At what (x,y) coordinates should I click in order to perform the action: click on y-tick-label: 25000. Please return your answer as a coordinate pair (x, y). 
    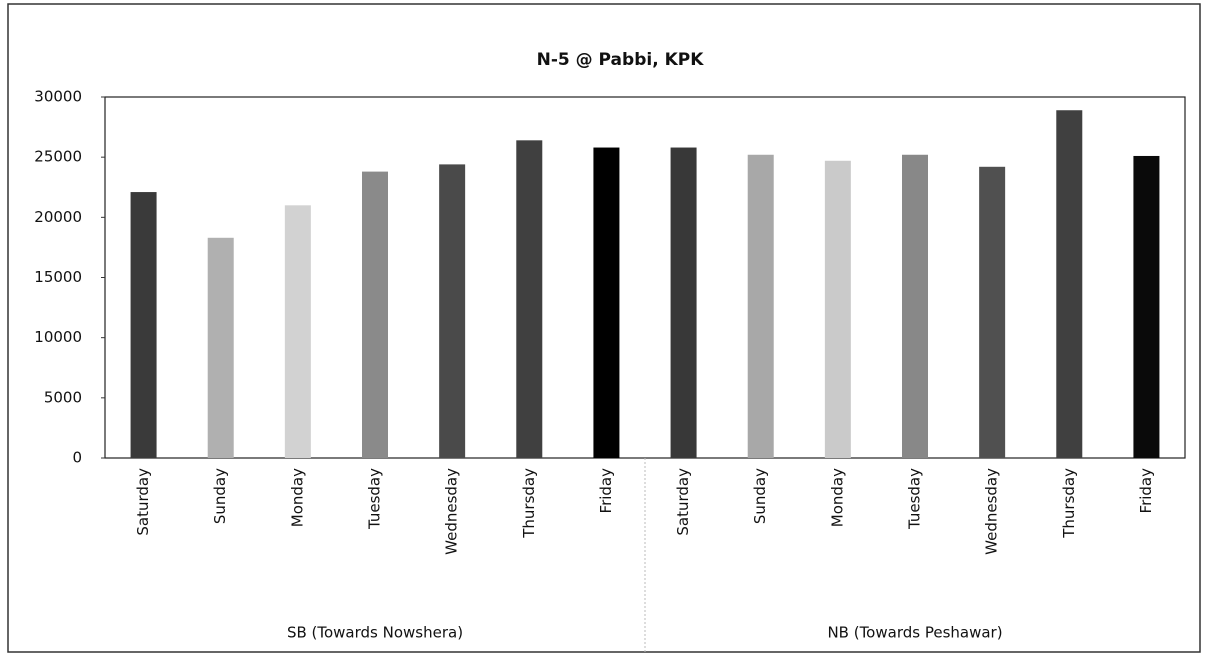
    Looking at the image, I should click on (58, 157).